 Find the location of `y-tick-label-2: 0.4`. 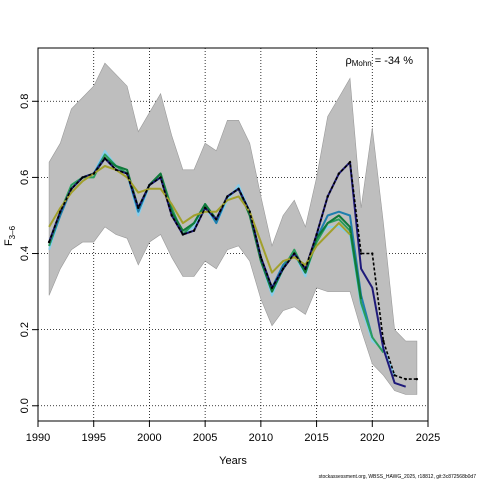

y-tick-label-2: 0.4 is located at coordinates (25, 253).